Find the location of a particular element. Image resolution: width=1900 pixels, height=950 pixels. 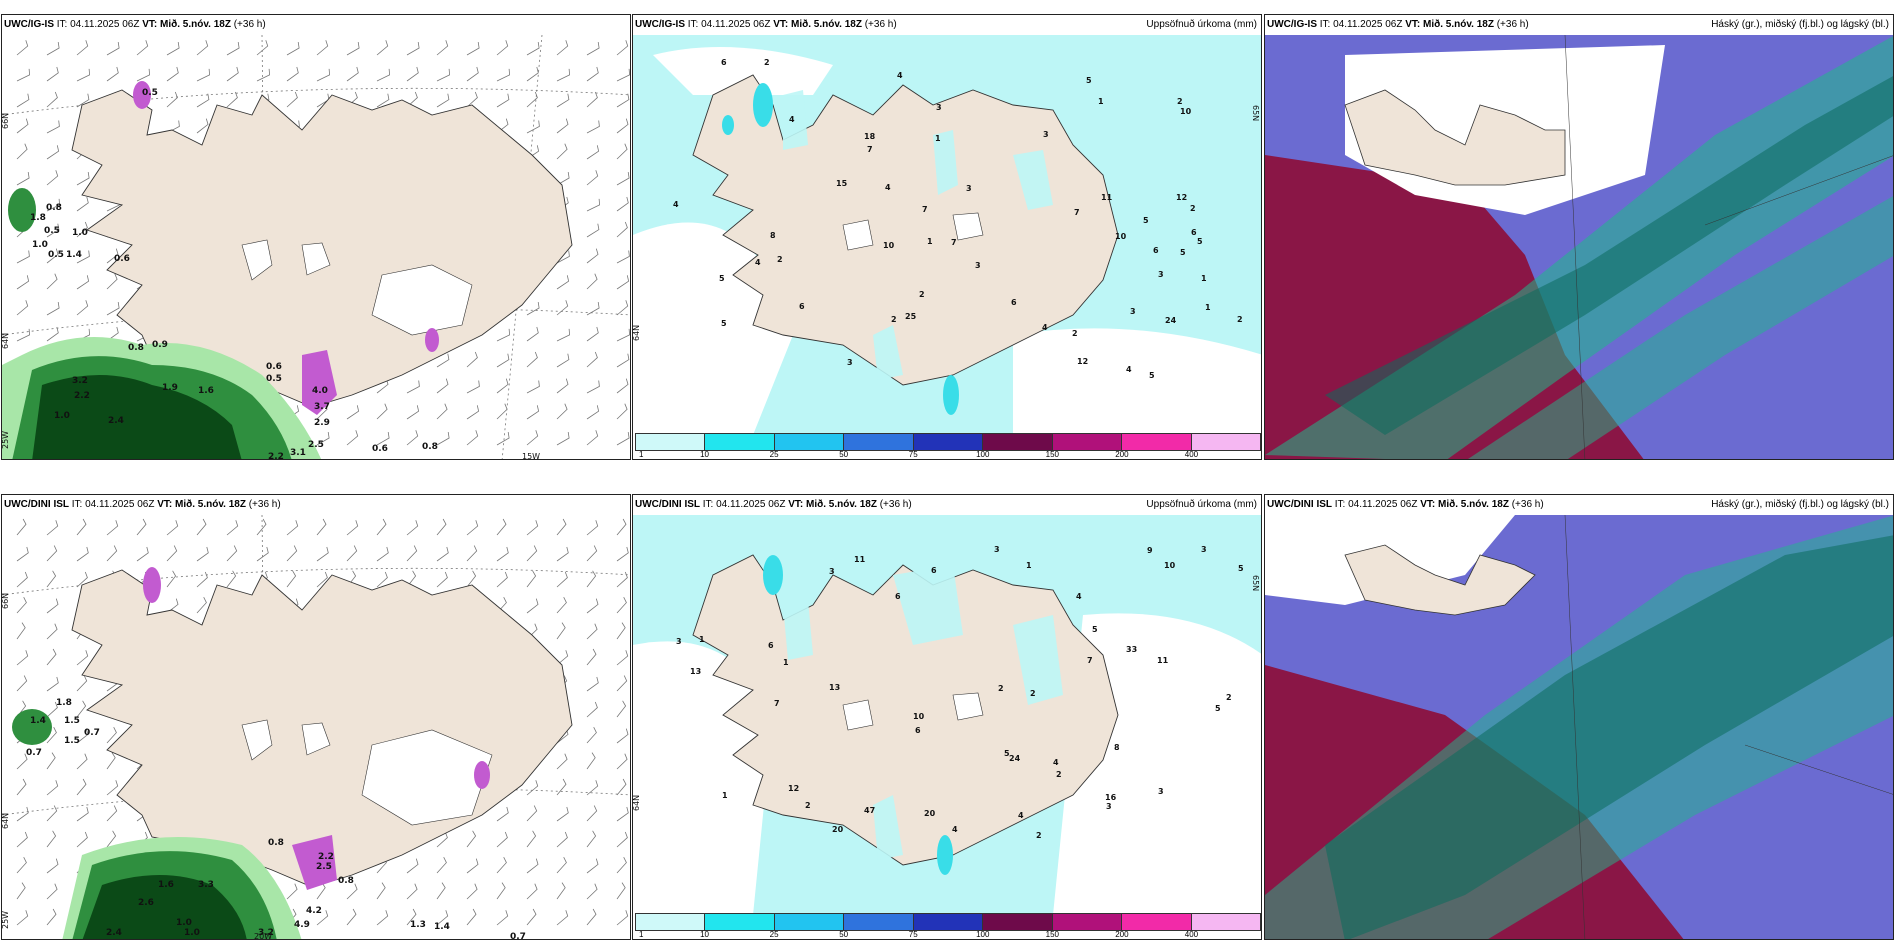

precip-value-label: 20 is located at coordinates (838, 829).